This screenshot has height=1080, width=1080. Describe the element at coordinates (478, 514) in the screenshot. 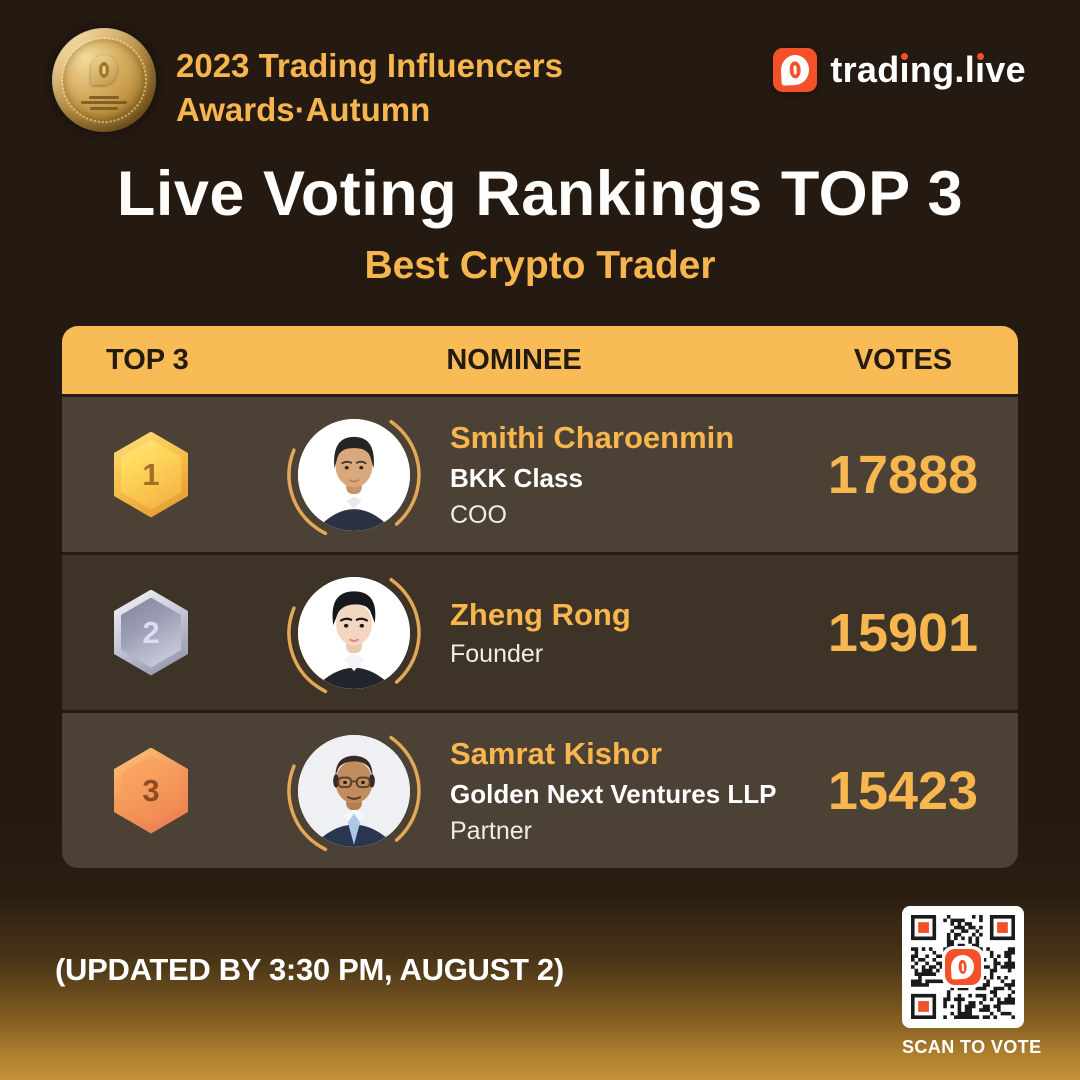

I see `nominee-role: COO` at that location.